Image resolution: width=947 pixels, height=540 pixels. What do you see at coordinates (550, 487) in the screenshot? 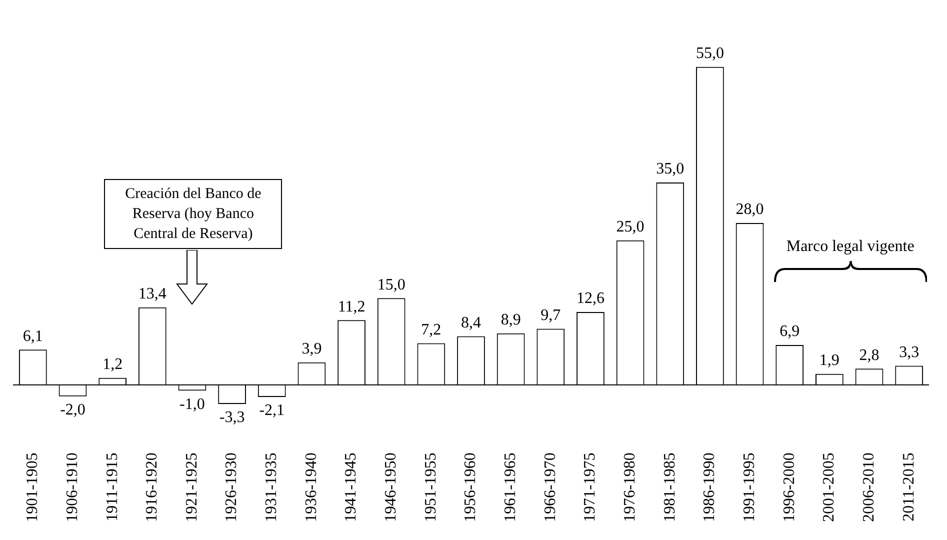
I see `x-tick-label: 1966-1970` at bounding box center [550, 487].